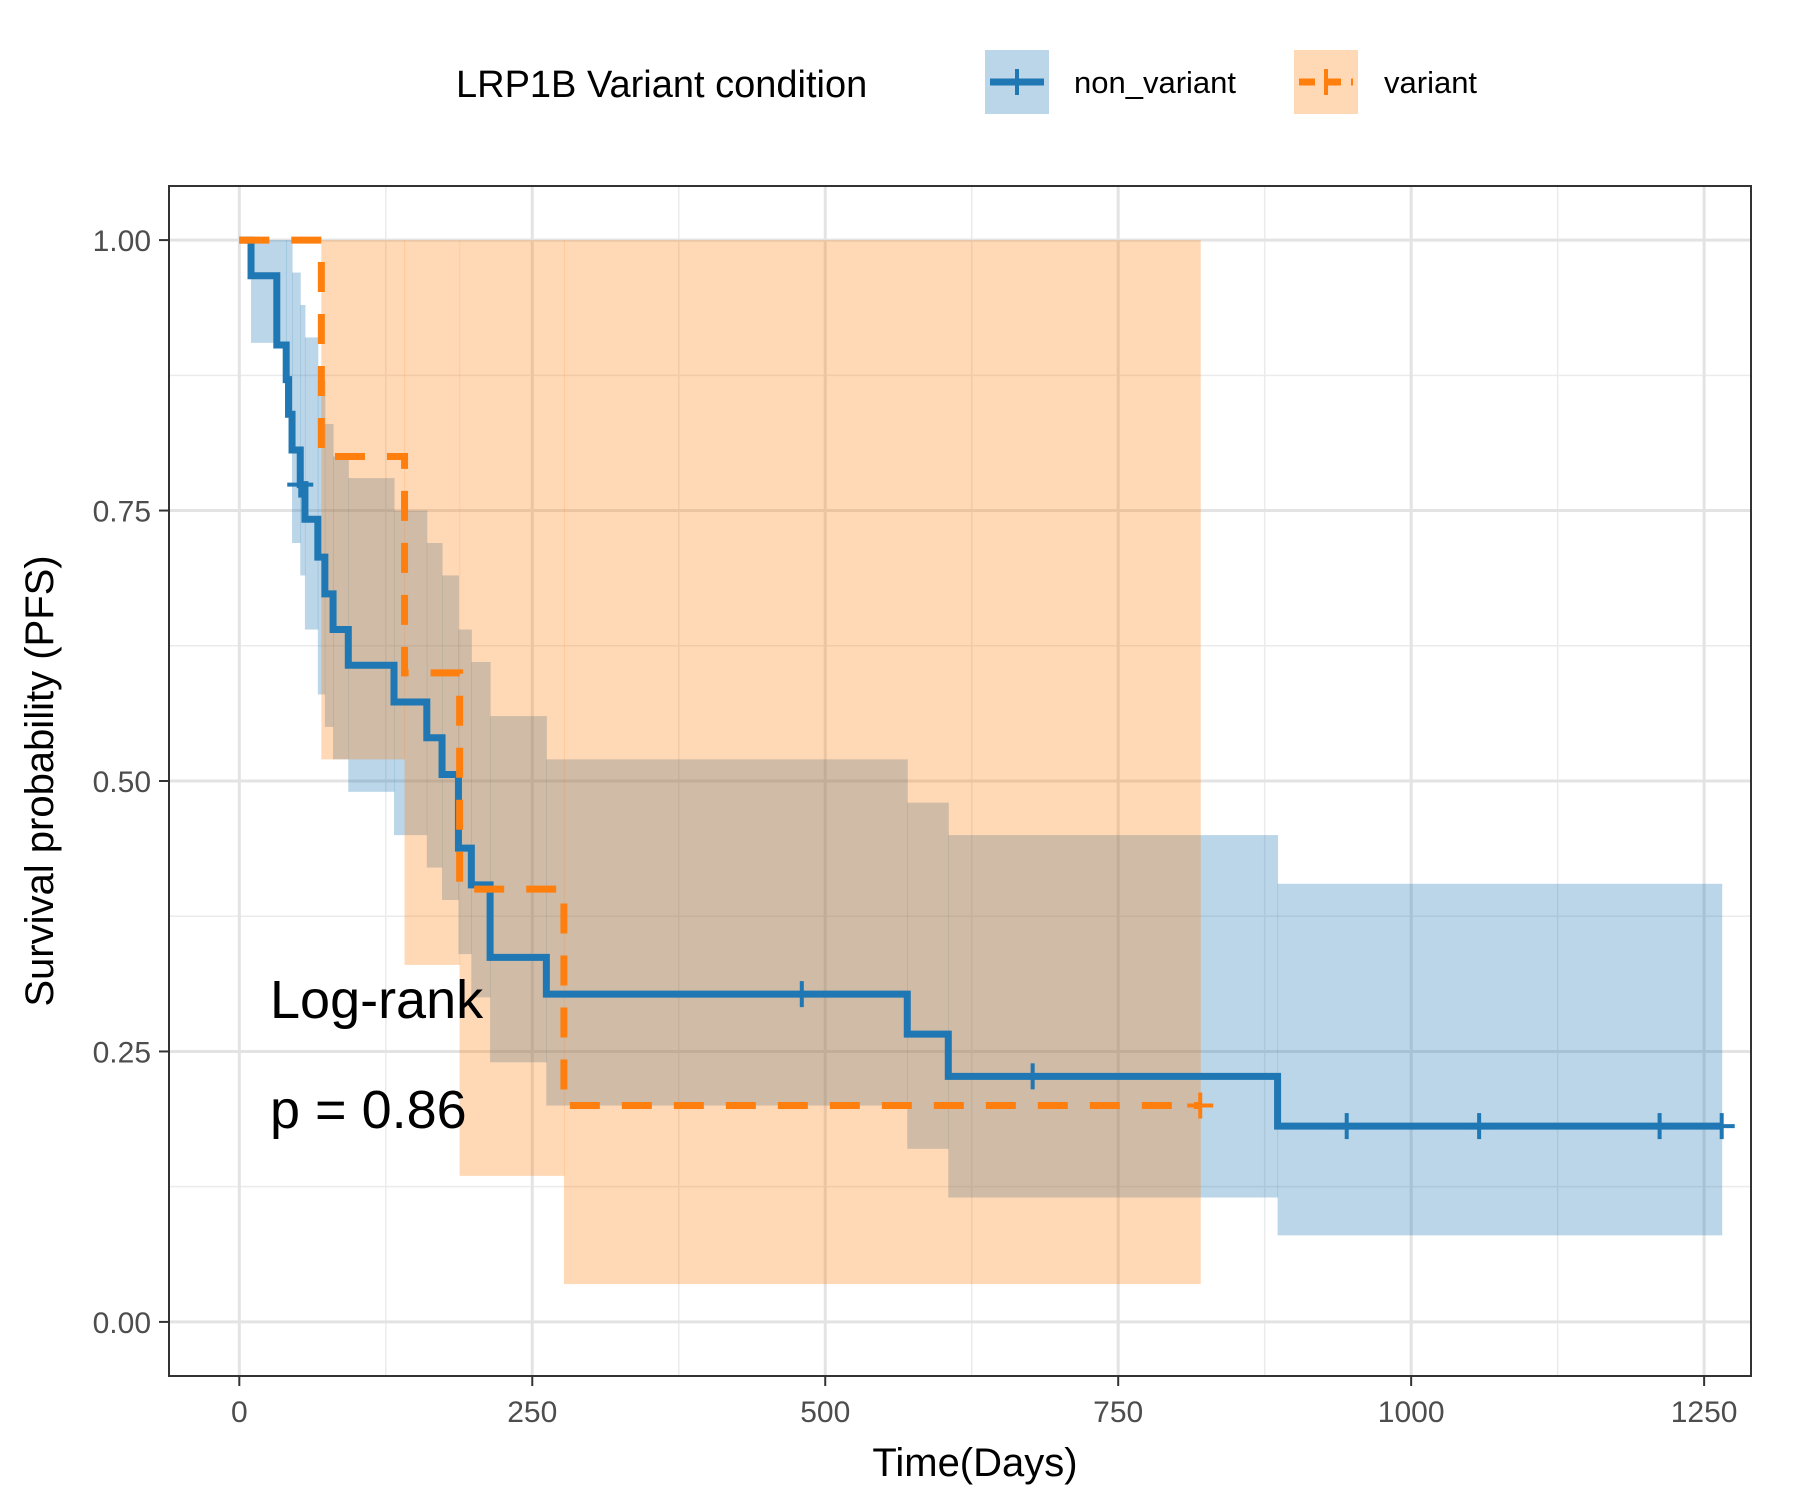 The height and width of the screenshot is (1500, 1800). What do you see at coordinates (1118, 1412) in the screenshot?
I see `x-tick-label: 750` at bounding box center [1118, 1412].